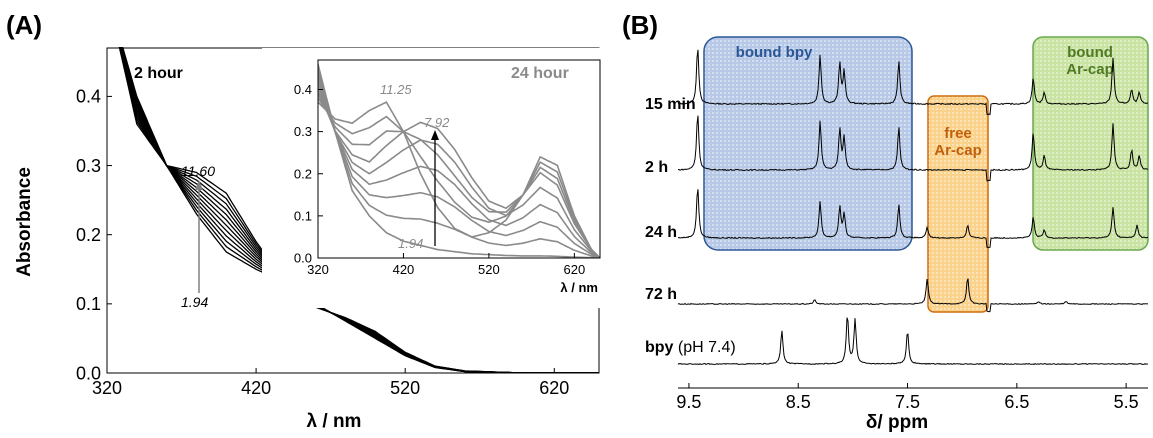 This screenshot has height=438, width=1153. Describe the element at coordinates (1090, 143) in the screenshot. I see `bound-arcap-box` at that location.